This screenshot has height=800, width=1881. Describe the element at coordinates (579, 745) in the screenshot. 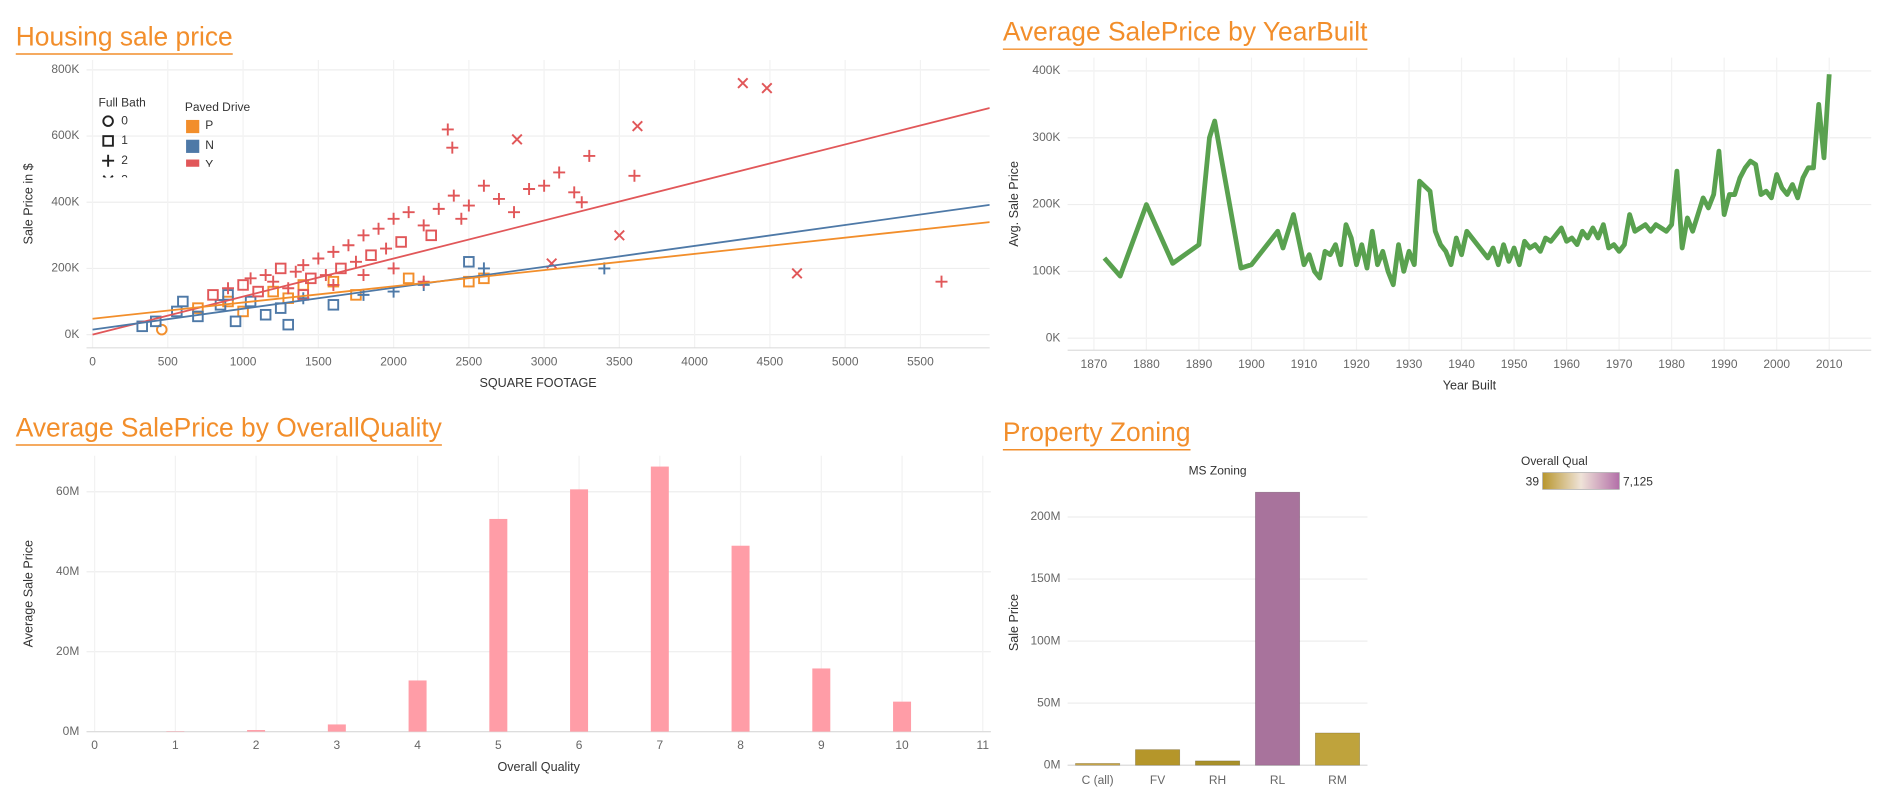

I see `x-tick-label: 6` at that location.